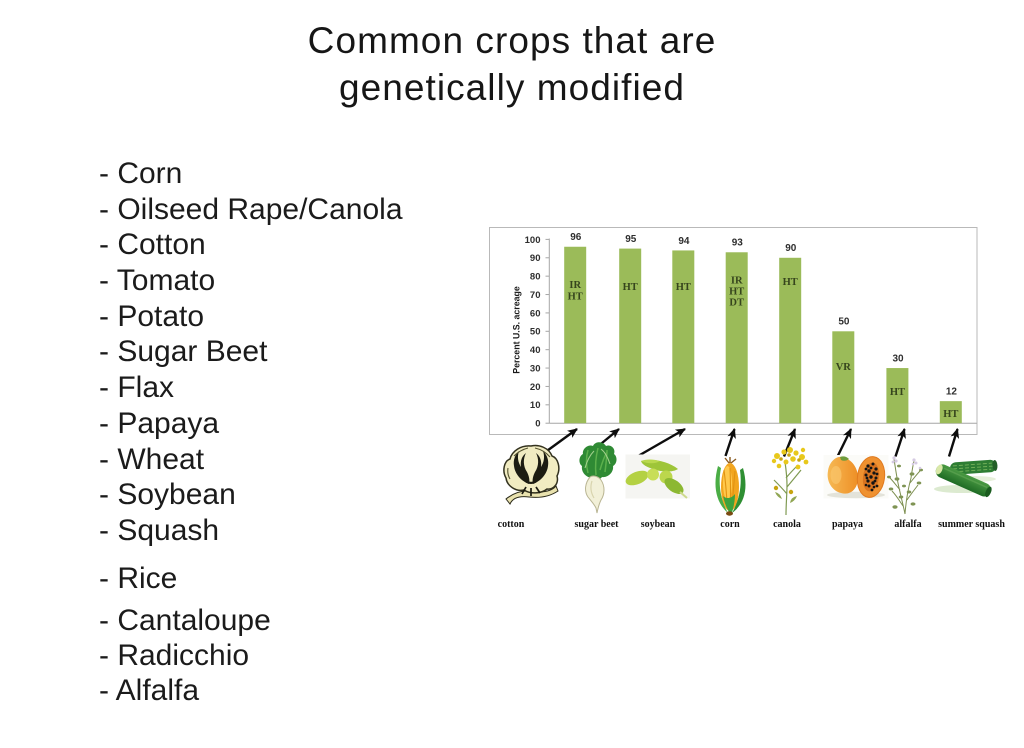 The width and height of the screenshot is (1024, 748). What do you see at coordinates (535, 350) in the screenshot?
I see `svg-text: 40` at bounding box center [535, 350].